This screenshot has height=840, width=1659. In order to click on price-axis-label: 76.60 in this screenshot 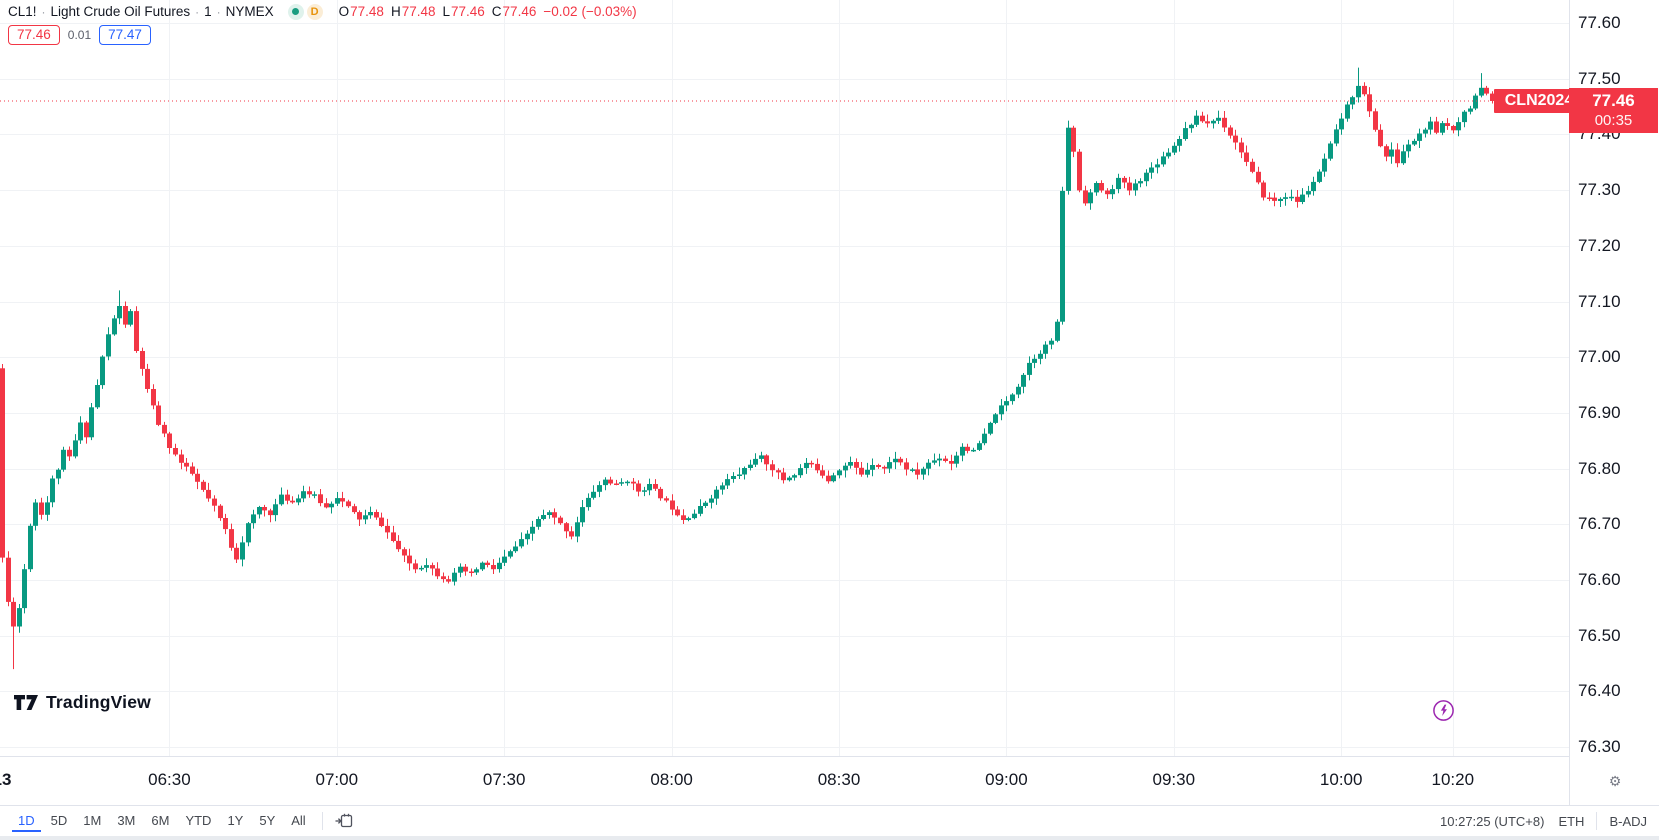, I will do `click(1599, 579)`.